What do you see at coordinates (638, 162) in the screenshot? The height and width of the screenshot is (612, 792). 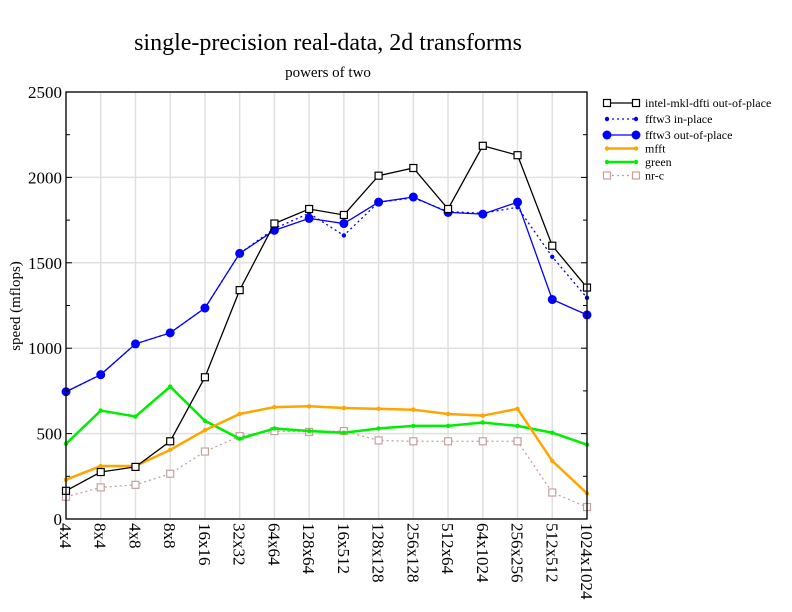 I see `legend-item: green` at bounding box center [638, 162].